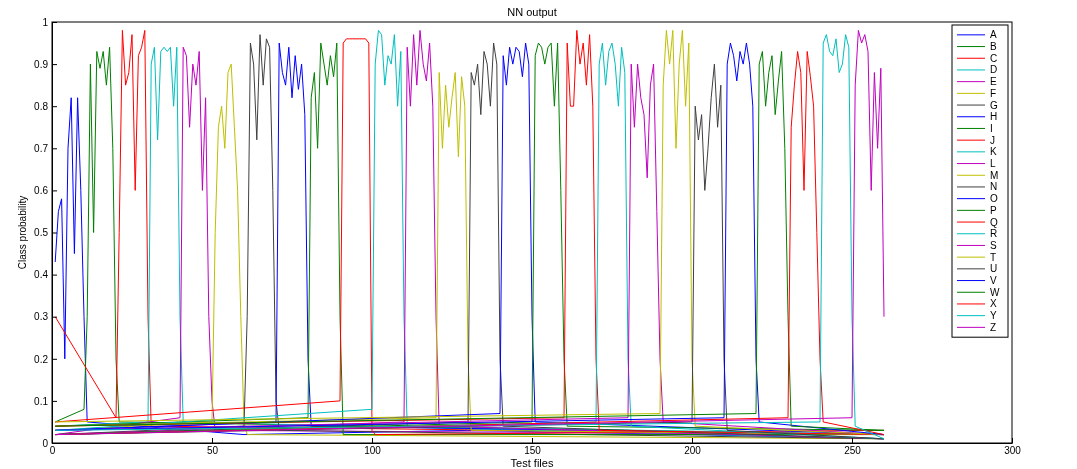 The width and height of the screenshot is (1077, 469). I want to click on legend-label: G, so click(994, 105).